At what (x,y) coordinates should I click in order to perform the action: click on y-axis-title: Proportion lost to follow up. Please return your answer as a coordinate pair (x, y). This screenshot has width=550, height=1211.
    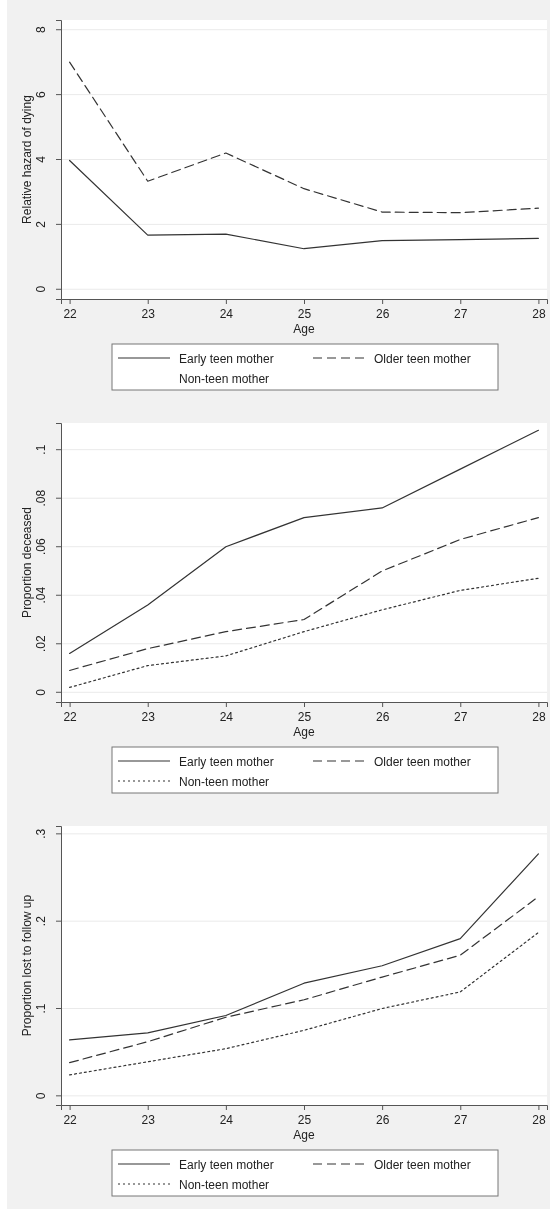
    Looking at the image, I should click on (27, 965).